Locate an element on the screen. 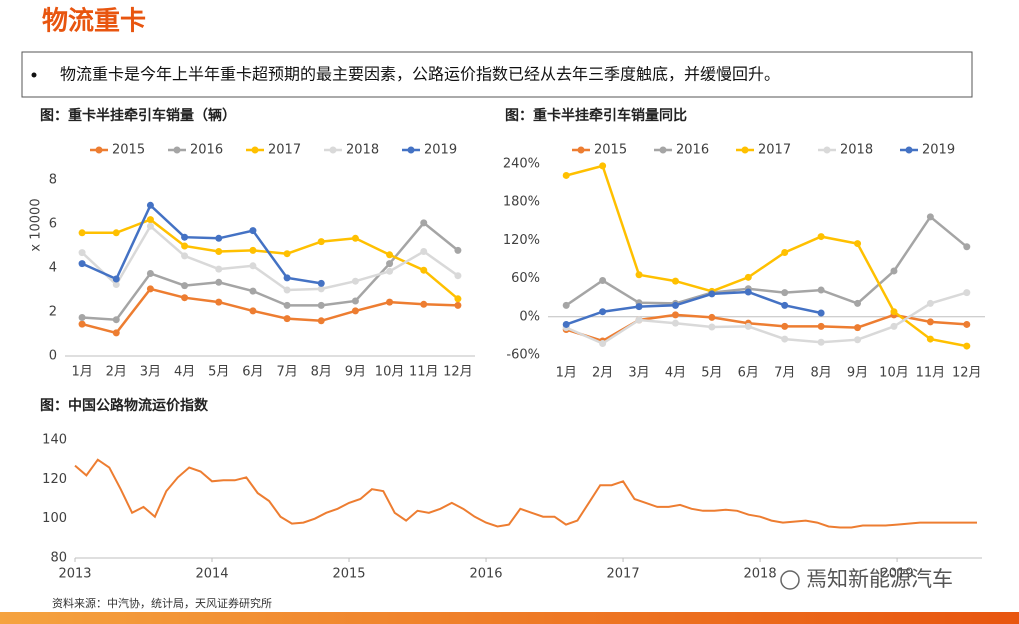 The height and width of the screenshot is (624, 1019). y-tick-label: 0% is located at coordinates (529, 316).